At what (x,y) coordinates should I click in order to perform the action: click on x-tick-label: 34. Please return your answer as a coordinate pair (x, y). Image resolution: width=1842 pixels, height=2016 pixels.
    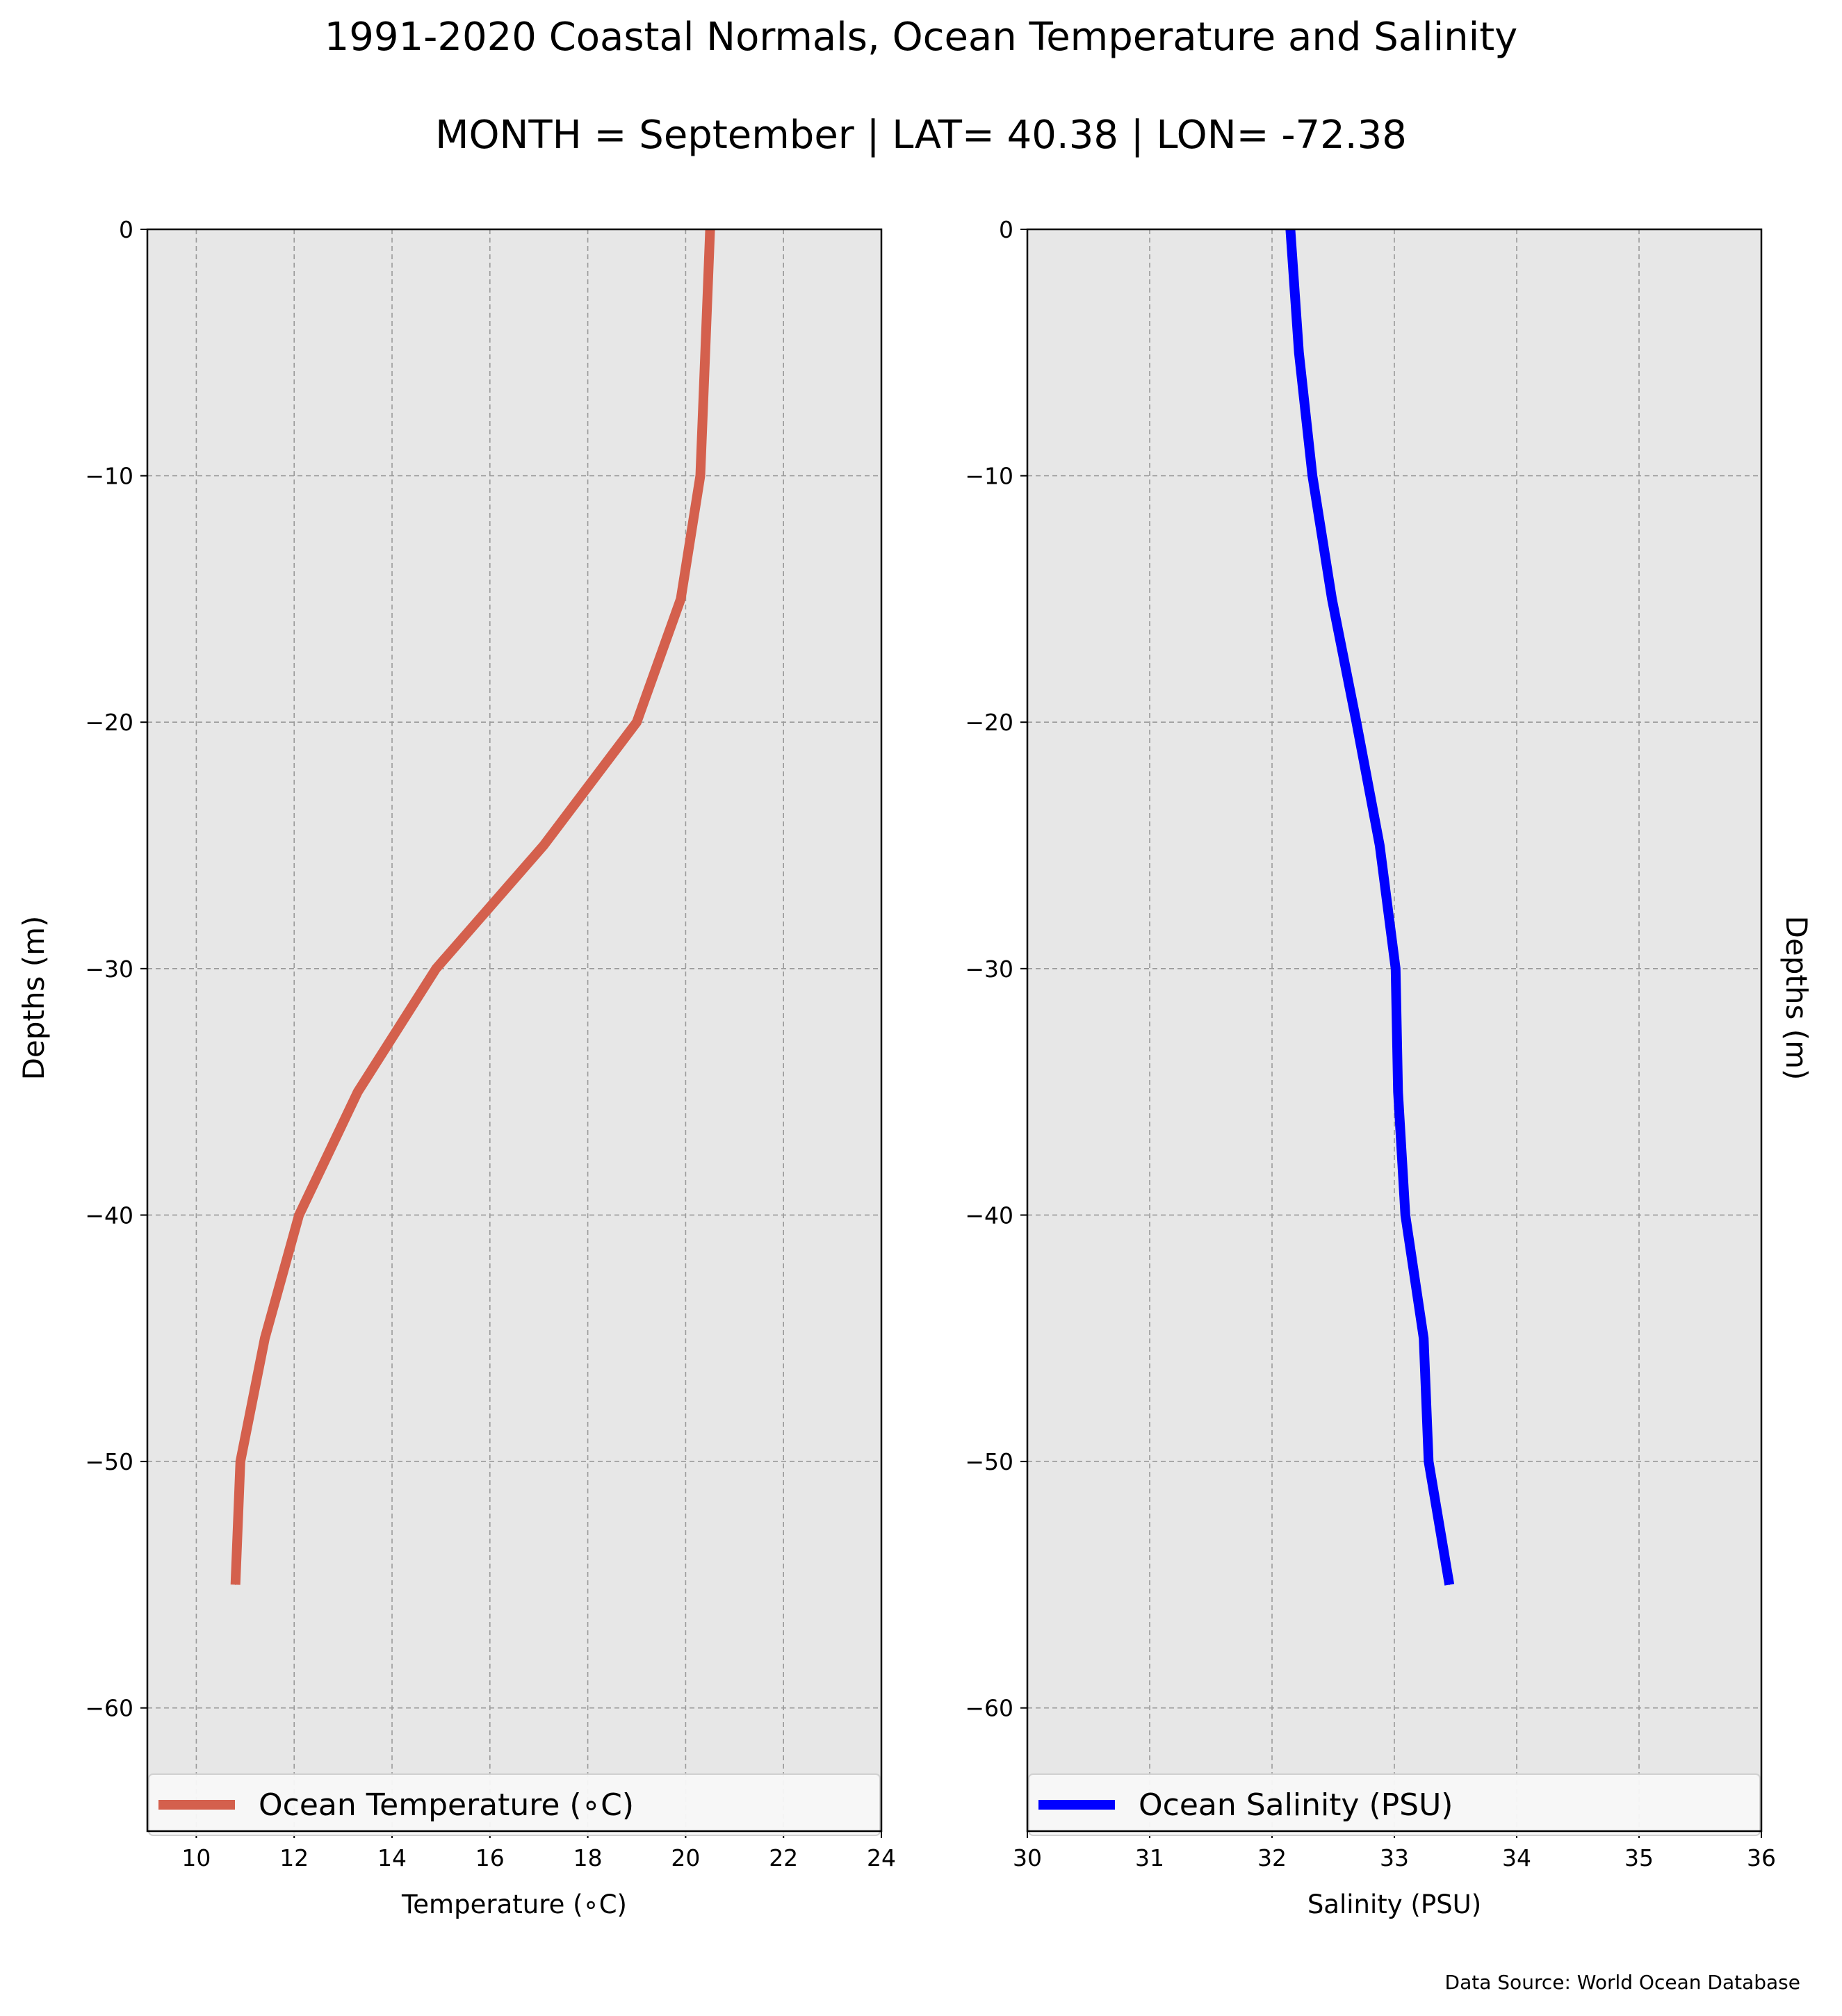
    Looking at the image, I should click on (1516, 1858).